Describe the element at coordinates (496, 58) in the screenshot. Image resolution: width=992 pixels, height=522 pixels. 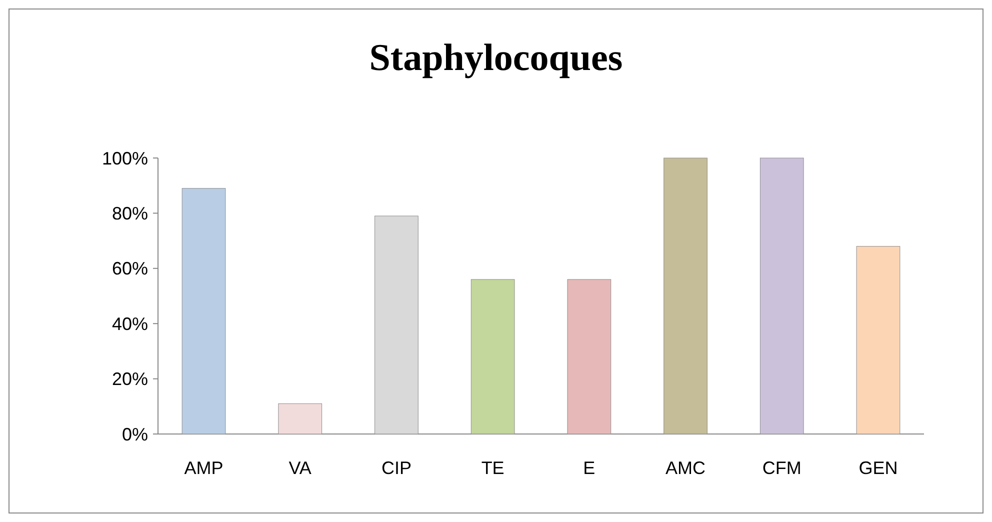
I see `chart-title: Staphylocoques` at that location.